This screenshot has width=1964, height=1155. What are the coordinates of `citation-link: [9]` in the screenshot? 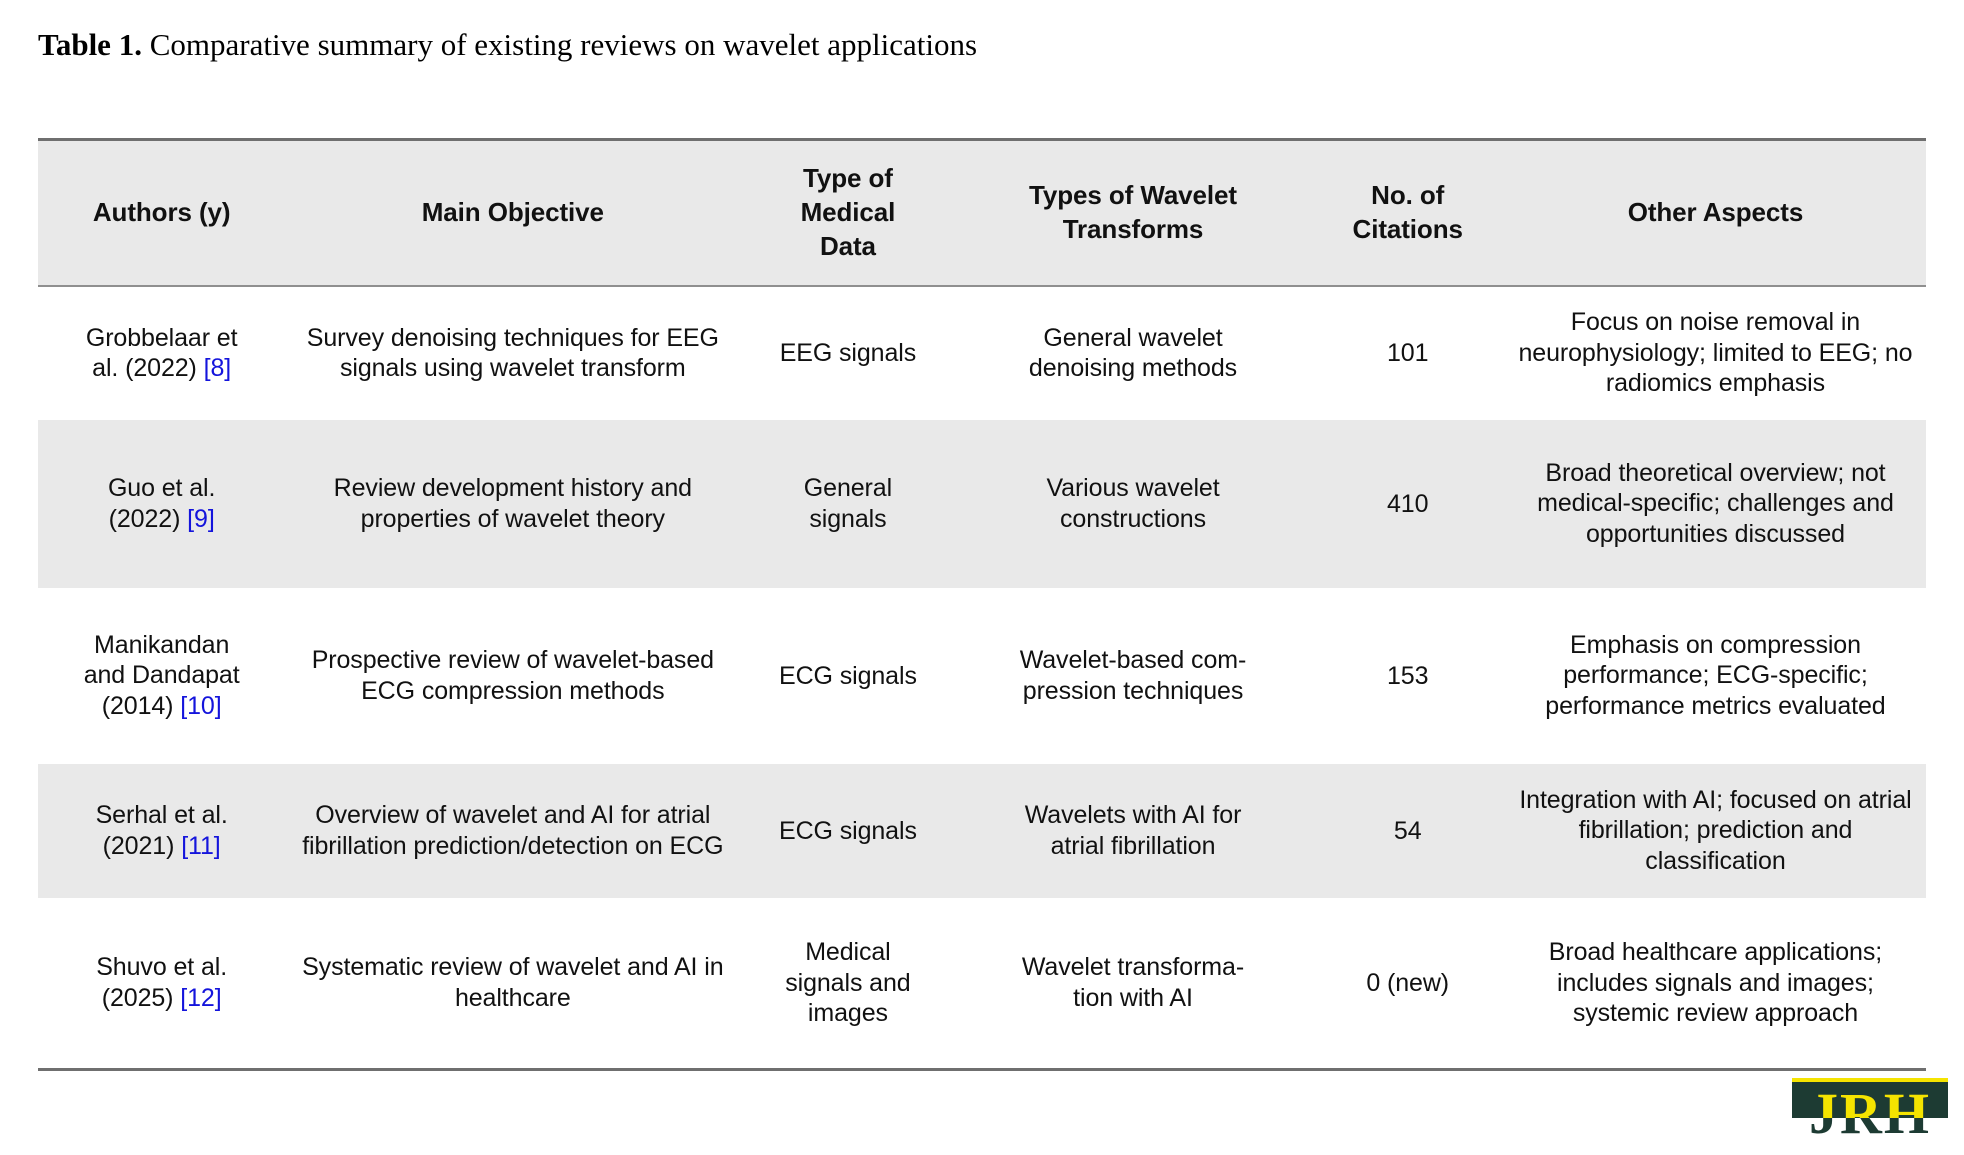 It's located at (201, 518).